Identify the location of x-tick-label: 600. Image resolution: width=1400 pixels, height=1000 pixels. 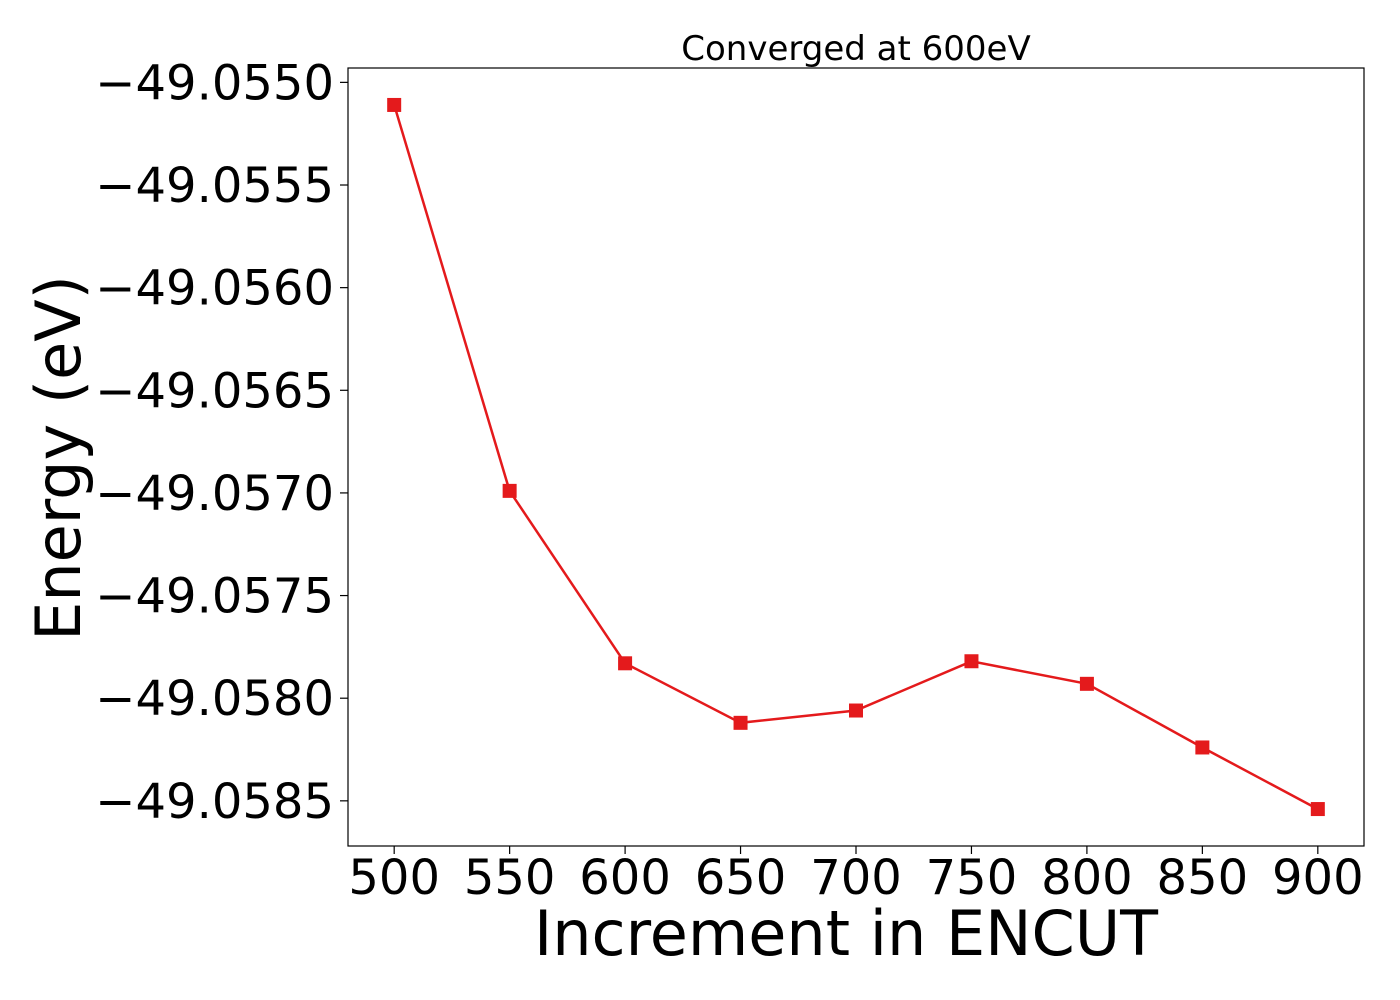
(625, 878).